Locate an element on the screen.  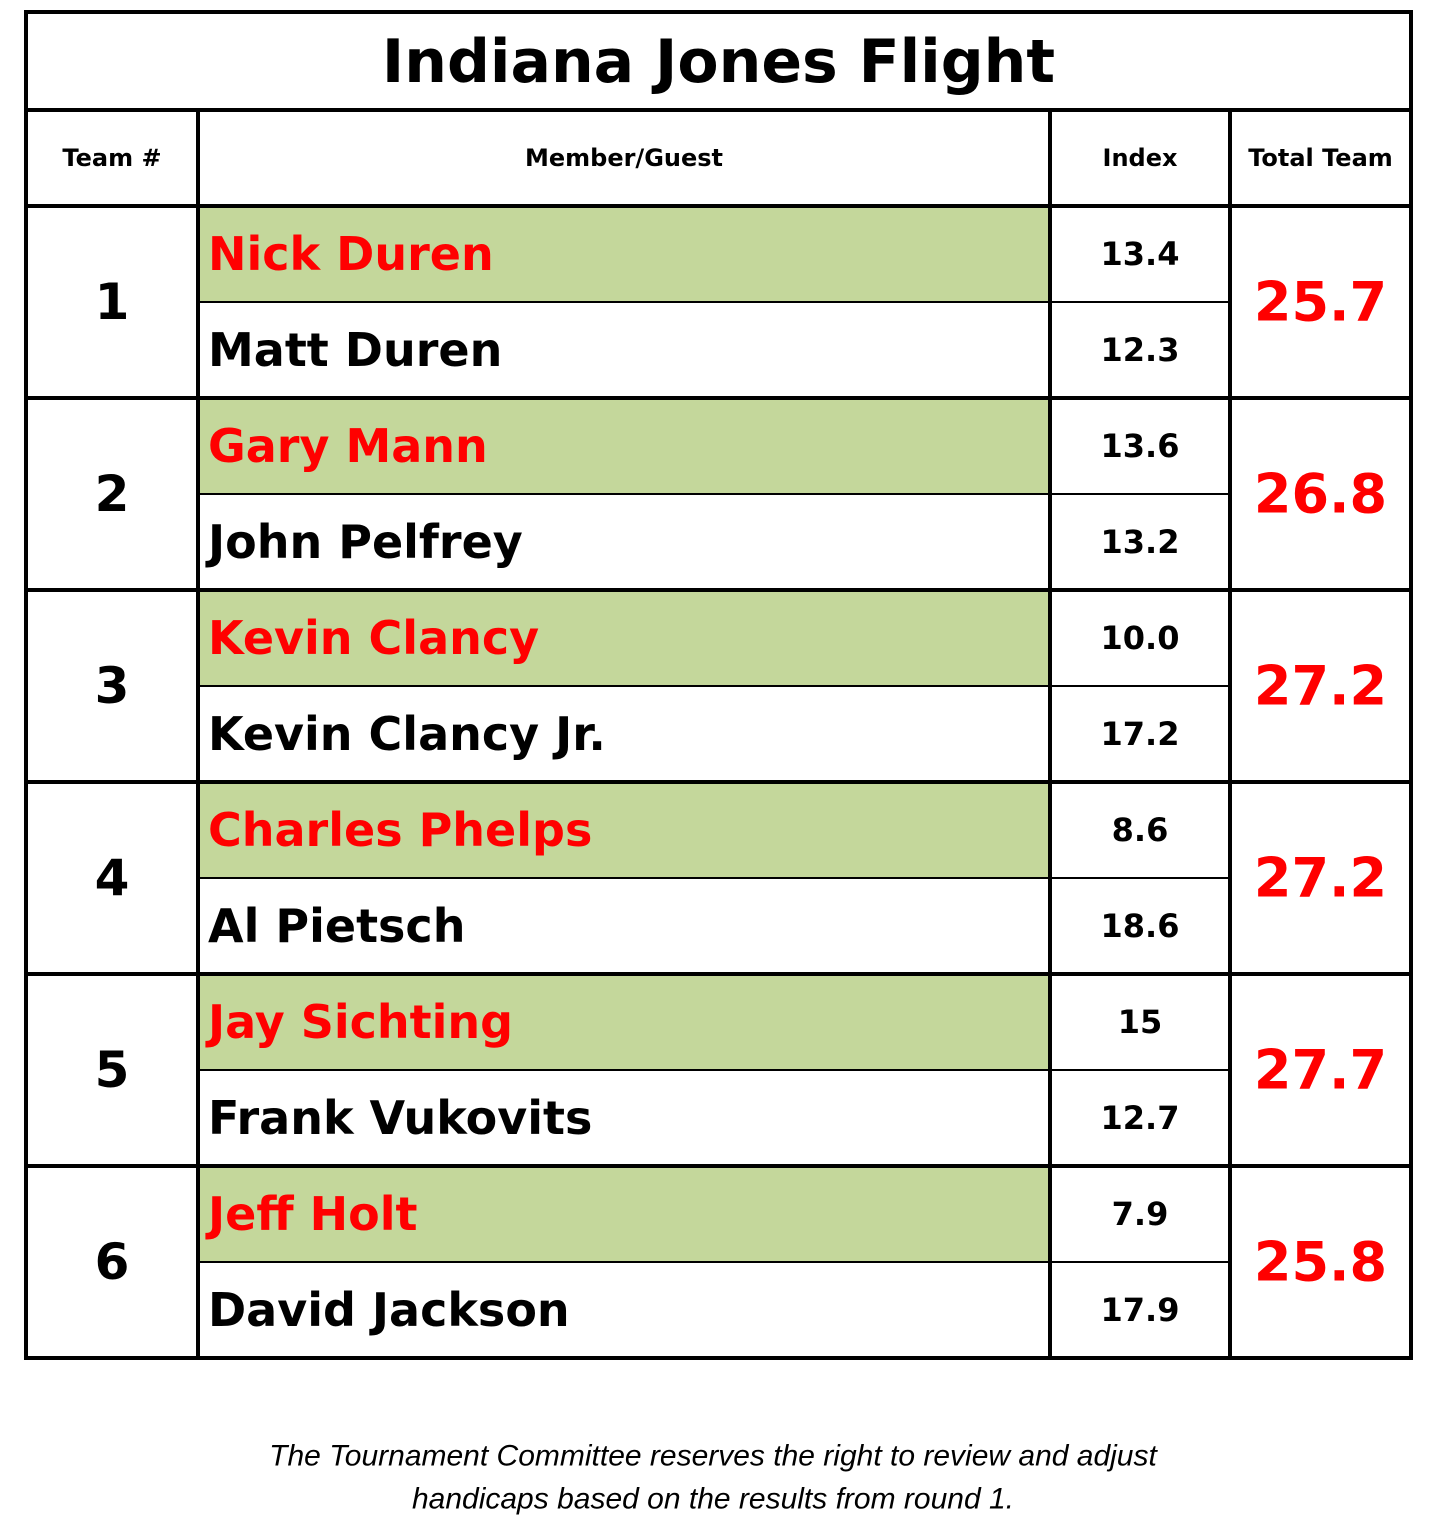
member-name: David Jackson is located at coordinates (389, 1310).